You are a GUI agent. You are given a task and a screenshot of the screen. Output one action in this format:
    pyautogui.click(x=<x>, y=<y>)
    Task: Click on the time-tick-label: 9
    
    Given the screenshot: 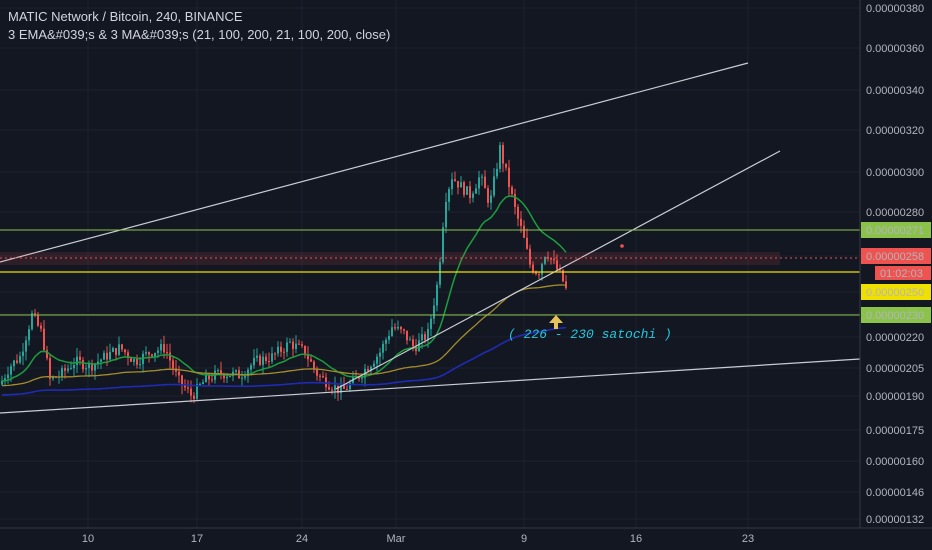 What is the action you would take?
    pyautogui.click(x=524, y=539)
    